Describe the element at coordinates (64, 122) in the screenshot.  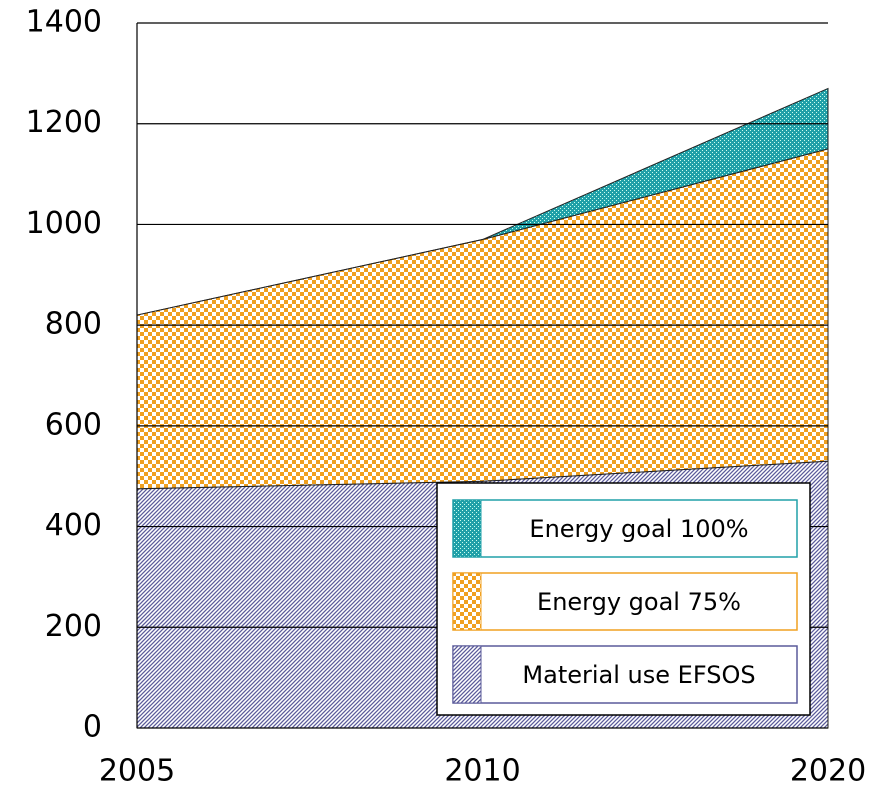
I see `y-tick-label: 1200` at that location.